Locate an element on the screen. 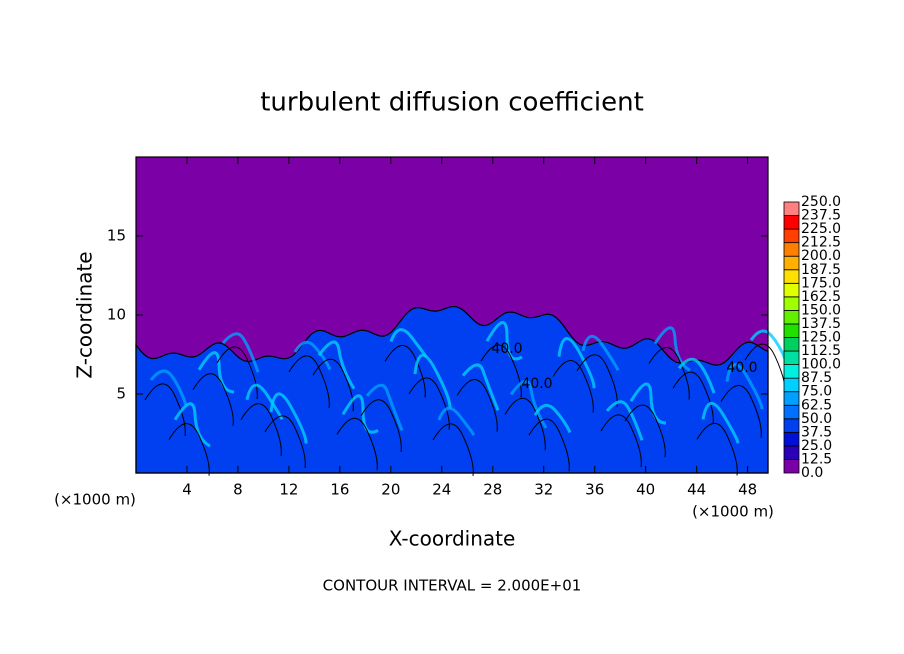 This screenshot has width=904, height=654. colorbar-label: 0.0 is located at coordinates (812, 473).